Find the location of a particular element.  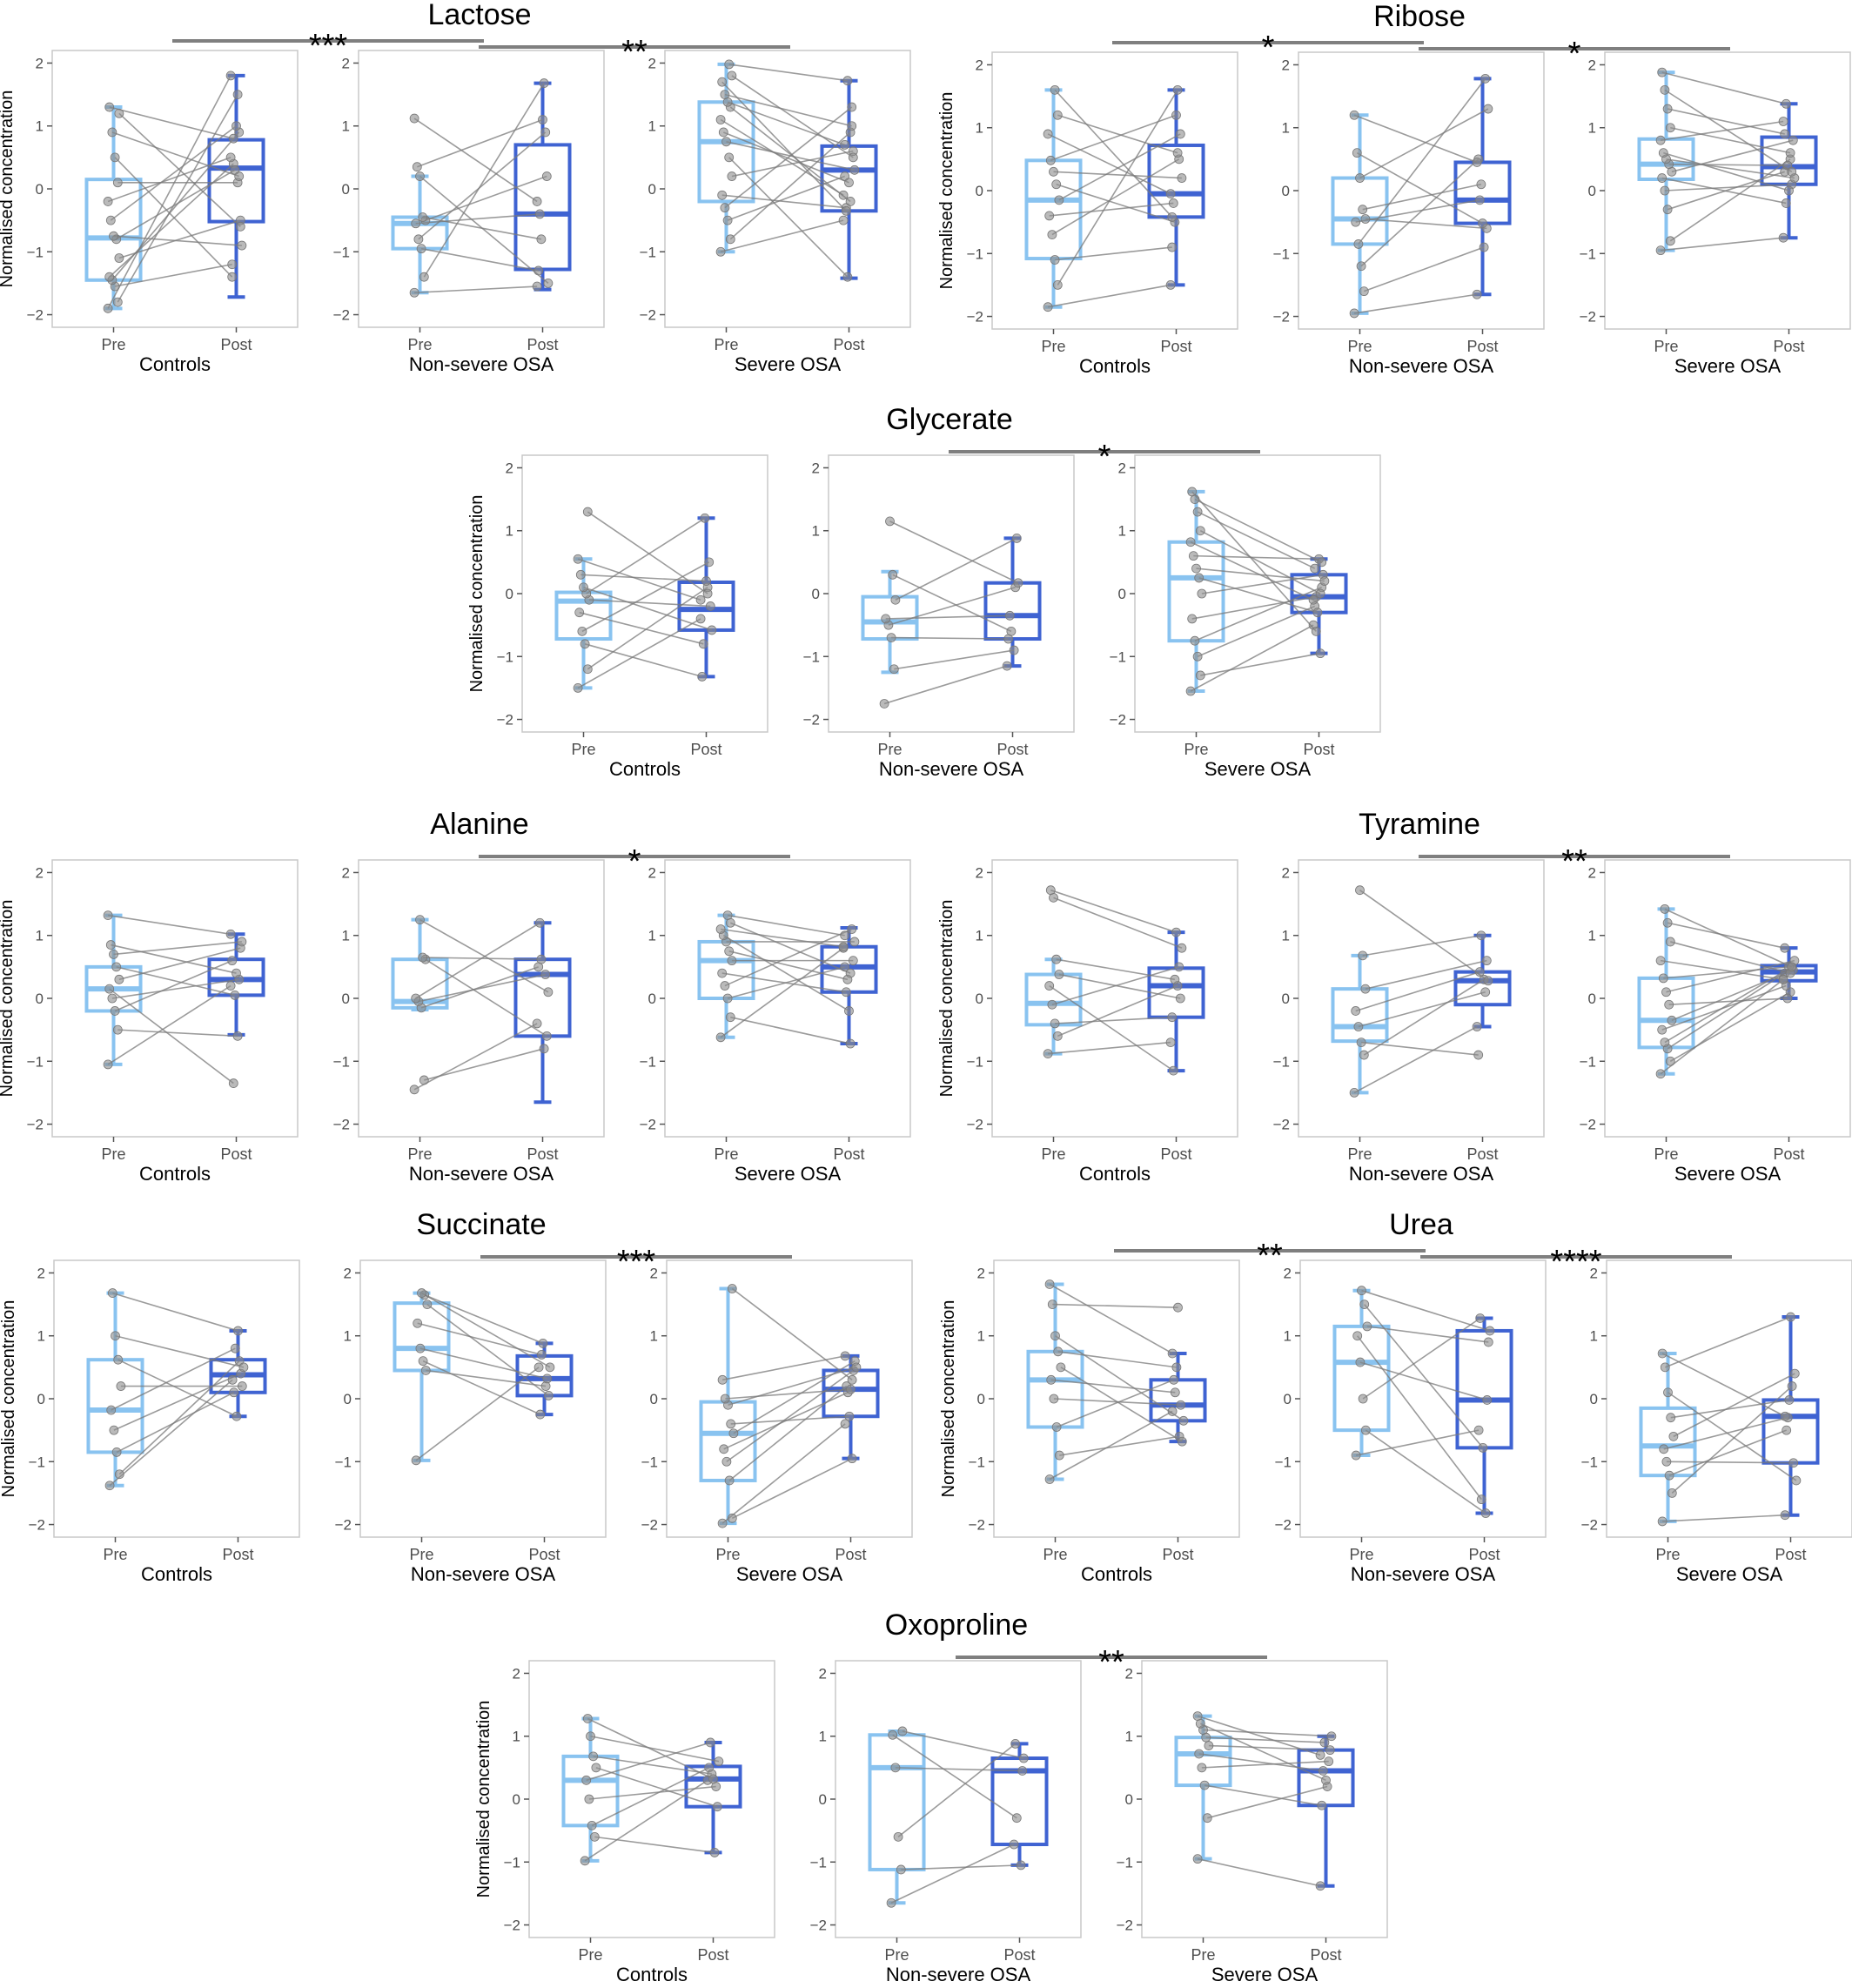

chart-title: Ribose is located at coordinates (1420, 17).